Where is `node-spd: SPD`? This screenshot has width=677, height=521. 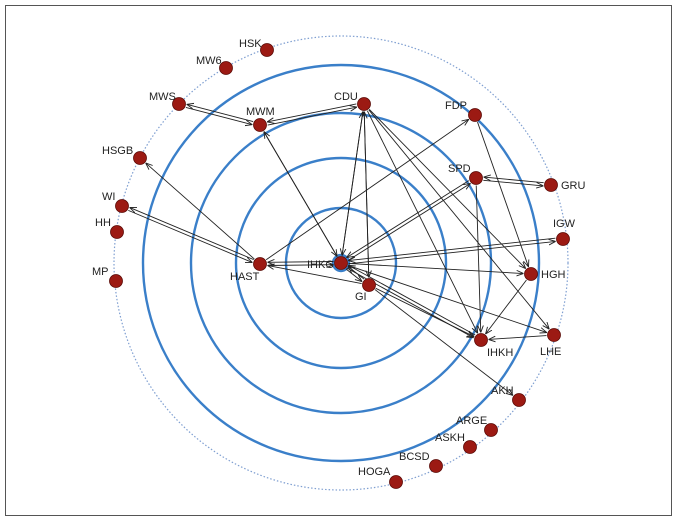
node-spd: SPD is located at coordinates (465, 174).